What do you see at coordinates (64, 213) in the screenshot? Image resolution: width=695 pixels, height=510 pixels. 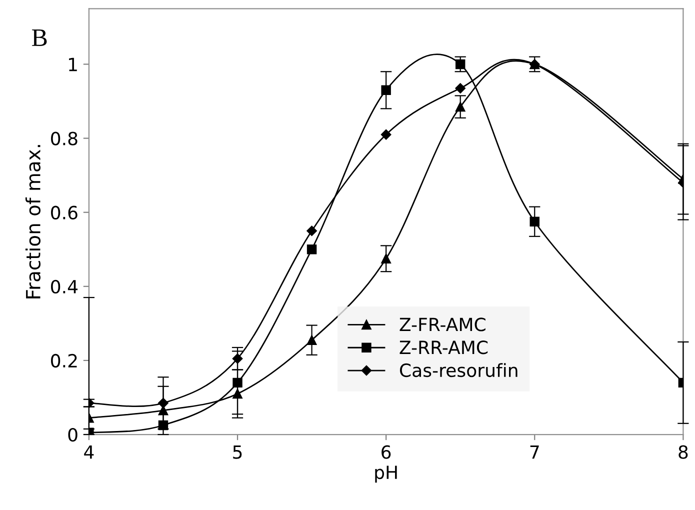 I see `y-tick-label: 0.6` at bounding box center [64, 213].